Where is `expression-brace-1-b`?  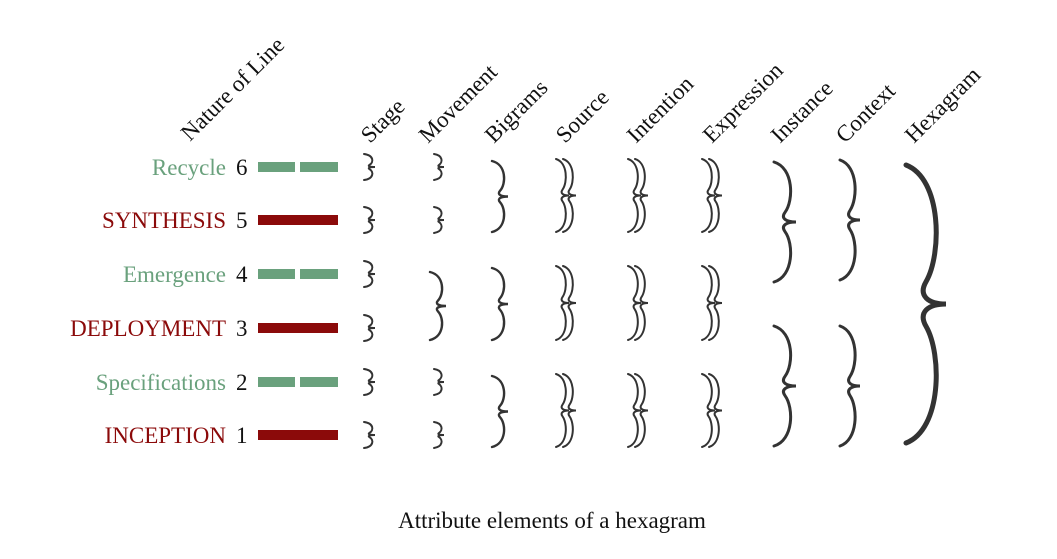 expression-brace-1-b is located at coordinates (715, 195).